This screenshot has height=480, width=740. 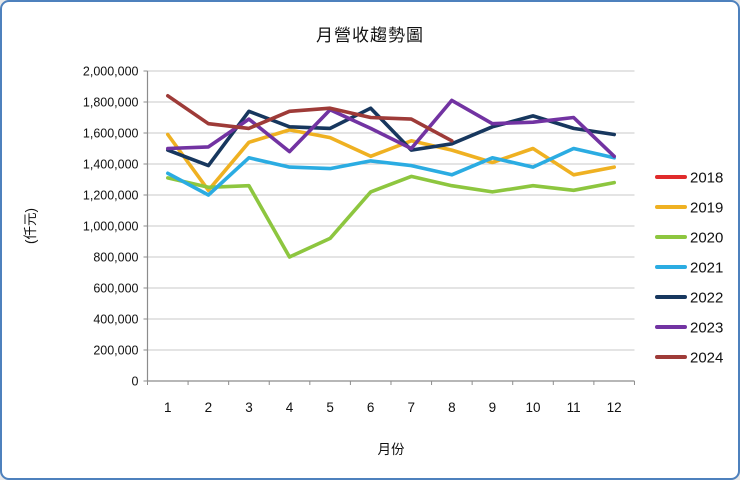 I want to click on y-axis-title: (仟元), so click(x=30, y=226).